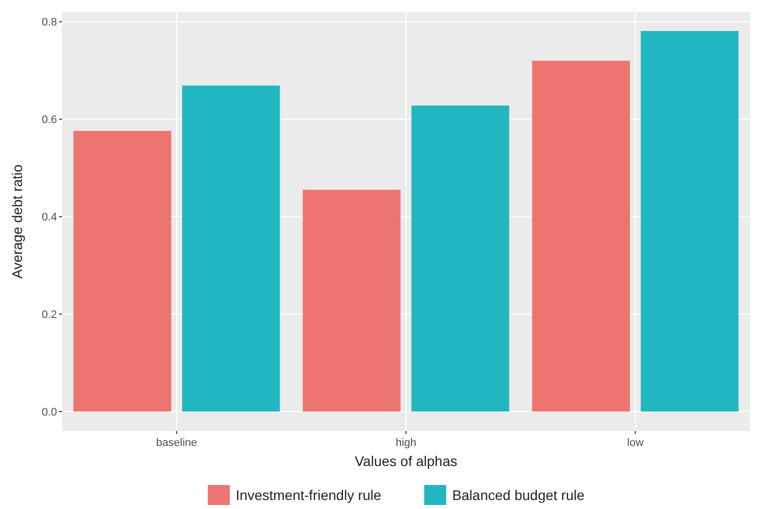  Describe the element at coordinates (635, 443) in the screenshot. I see `x-tick-label: low` at that location.